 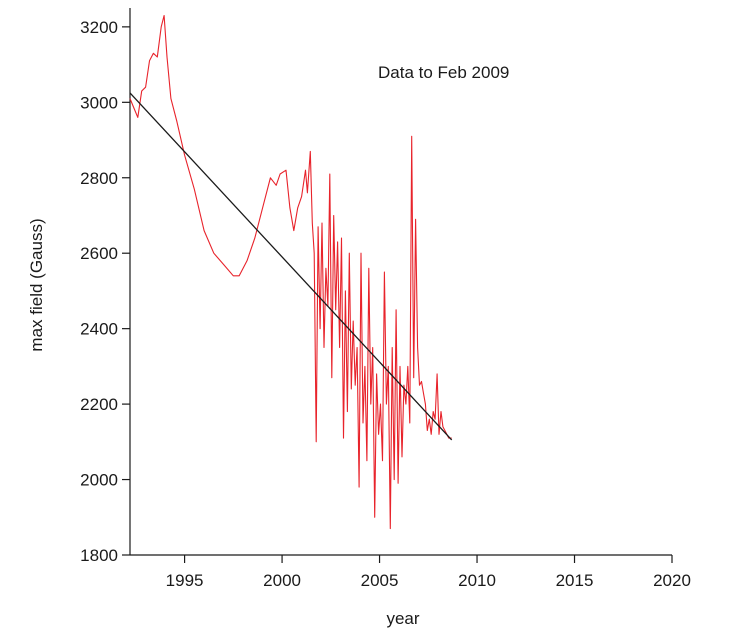 What do you see at coordinates (36, 284) in the screenshot?
I see `y-axis-label: max field (Gauss)` at bounding box center [36, 284].